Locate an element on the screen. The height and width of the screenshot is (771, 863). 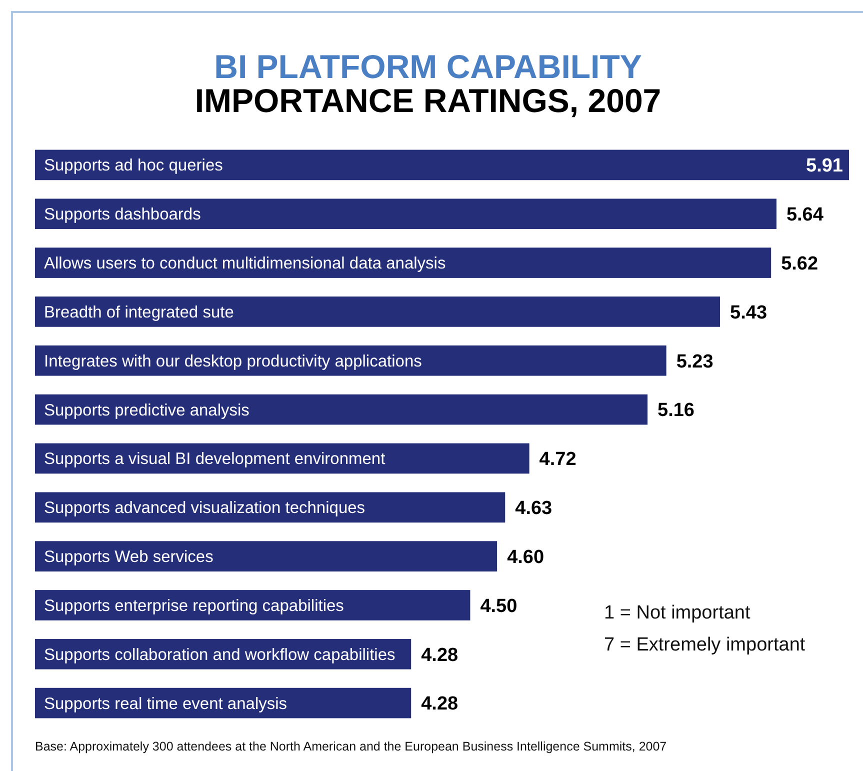
data-label: 4.72 is located at coordinates (557, 459).